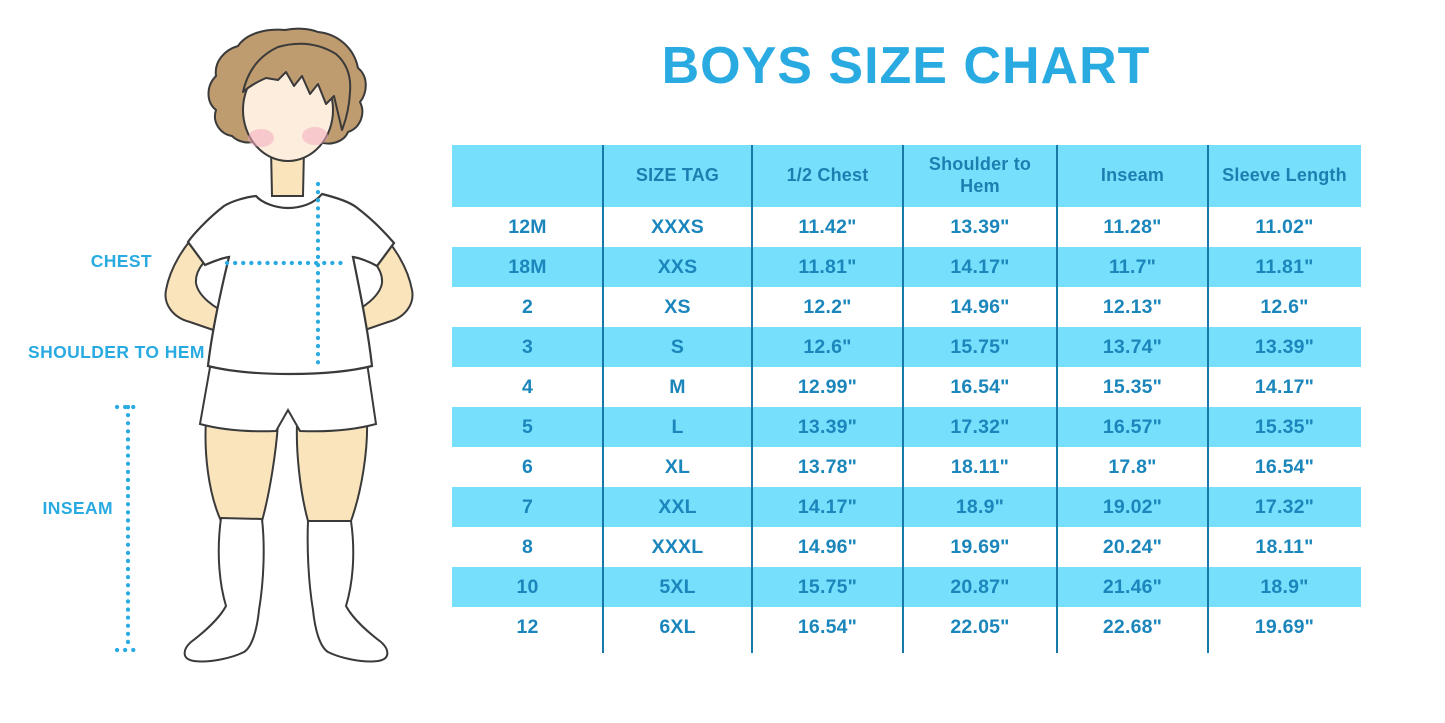 The image size is (1445, 723). Describe the element at coordinates (1132, 226) in the screenshot. I see `table-cell: 11.28"` at that location.